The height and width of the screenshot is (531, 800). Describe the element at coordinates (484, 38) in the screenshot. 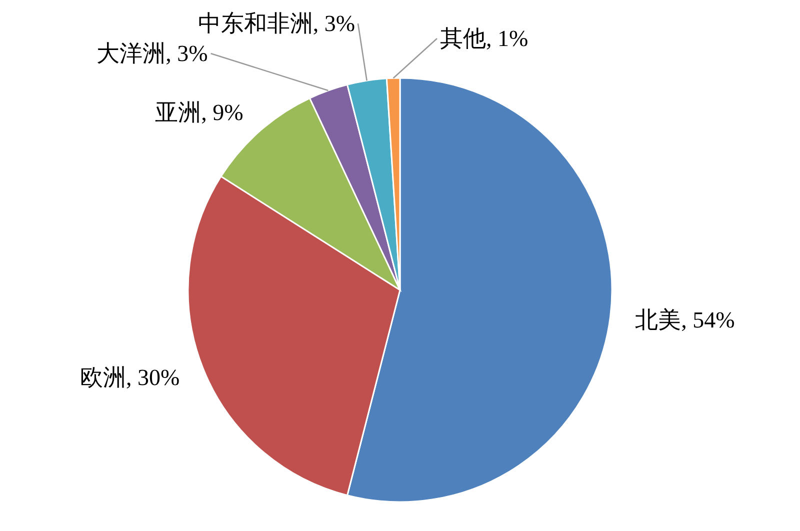

I see `slice-label: 其他, 1%` at that location.